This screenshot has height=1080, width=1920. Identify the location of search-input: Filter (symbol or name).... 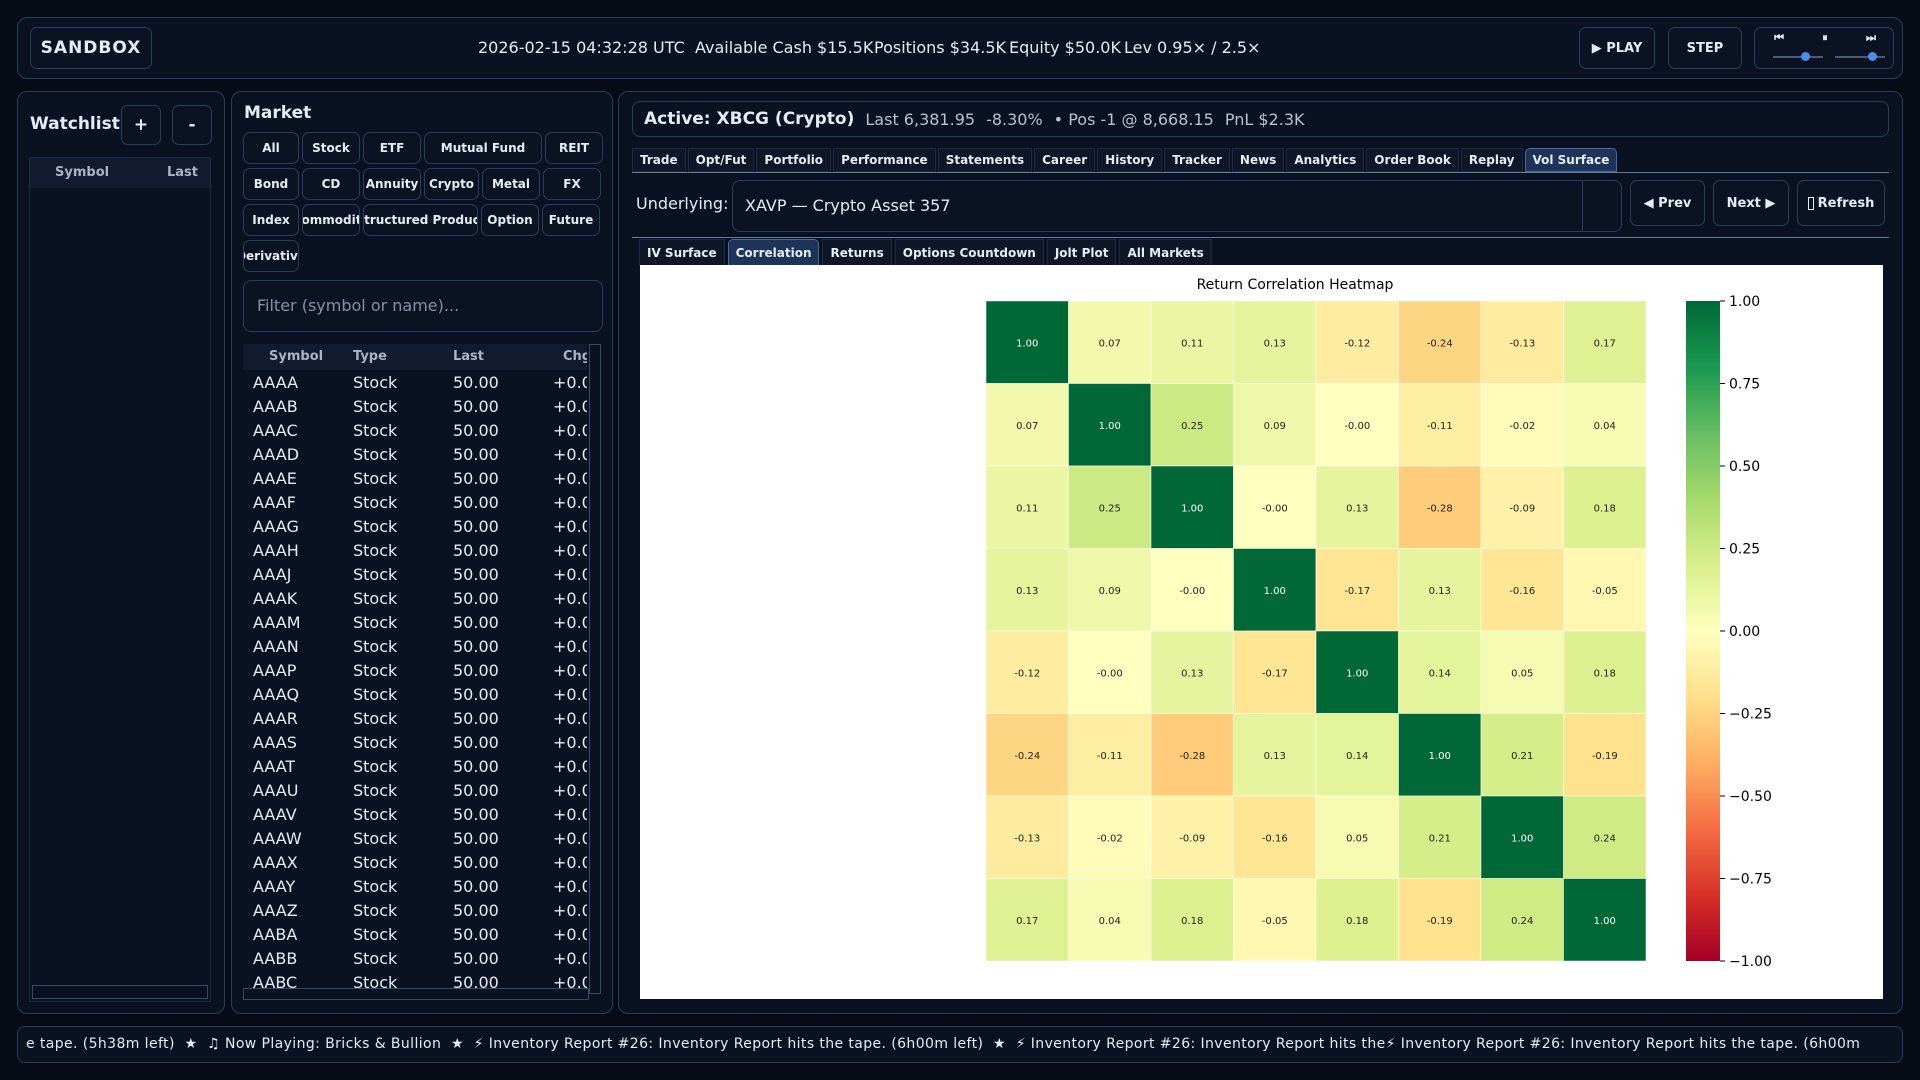
(423, 306).